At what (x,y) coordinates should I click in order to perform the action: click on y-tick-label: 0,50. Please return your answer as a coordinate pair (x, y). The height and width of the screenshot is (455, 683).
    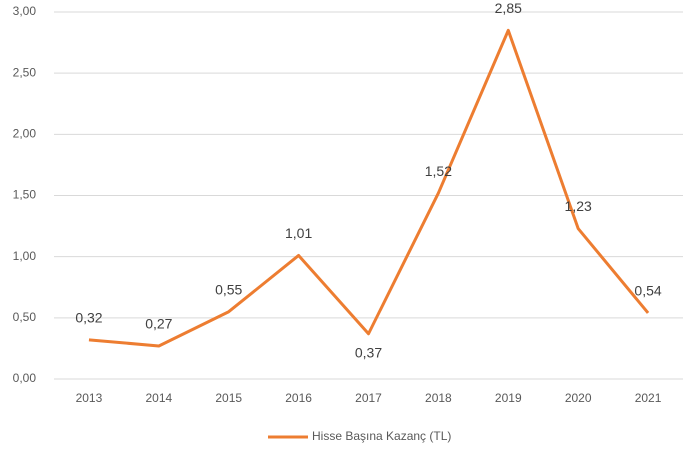
    Looking at the image, I should click on (25, 317).